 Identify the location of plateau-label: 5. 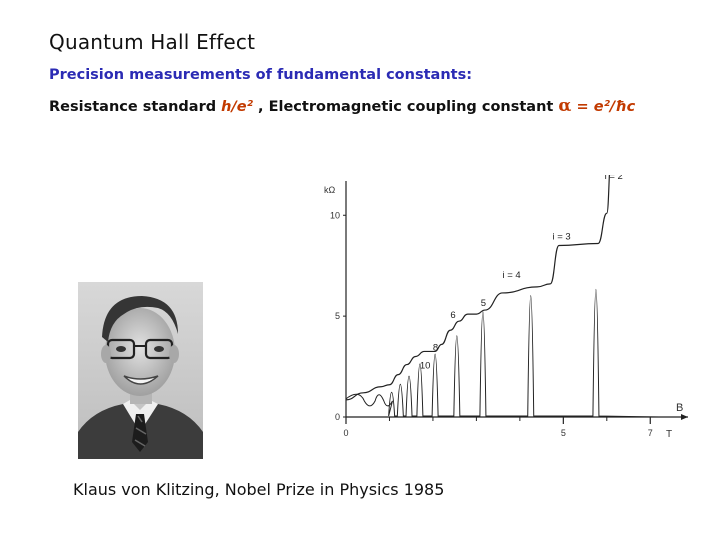
(483, 303).